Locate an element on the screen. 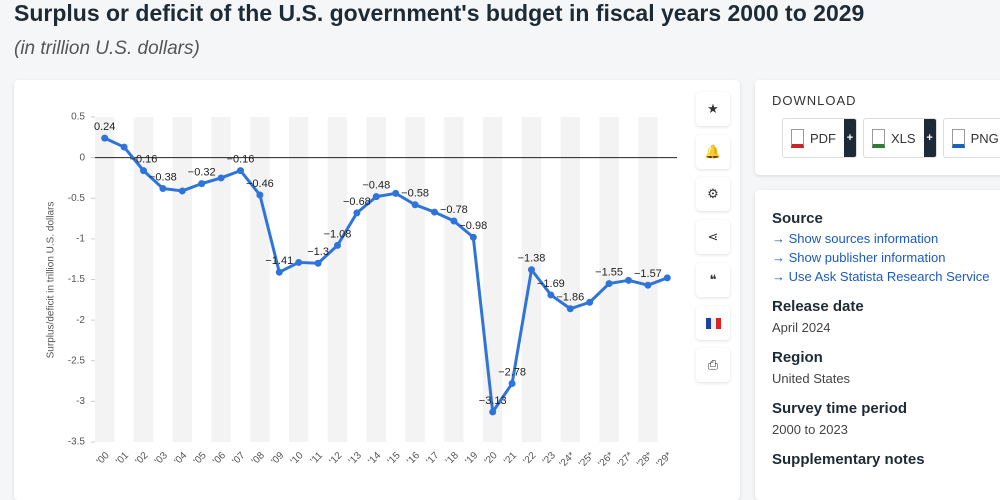 This screenshot has width=1000, height=500. x-tick-label: '21 is located at coordinates (510, 458).